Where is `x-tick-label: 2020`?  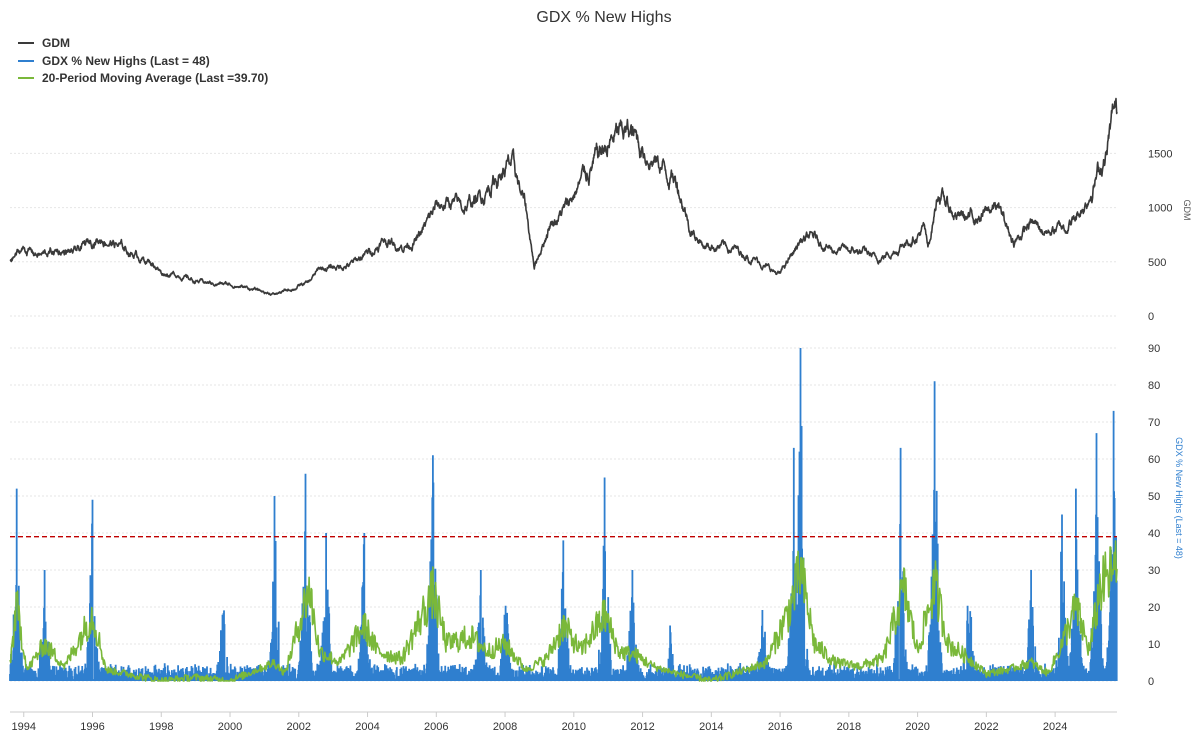 x-tick-label: 2020 is located at coordinates (917, 727).